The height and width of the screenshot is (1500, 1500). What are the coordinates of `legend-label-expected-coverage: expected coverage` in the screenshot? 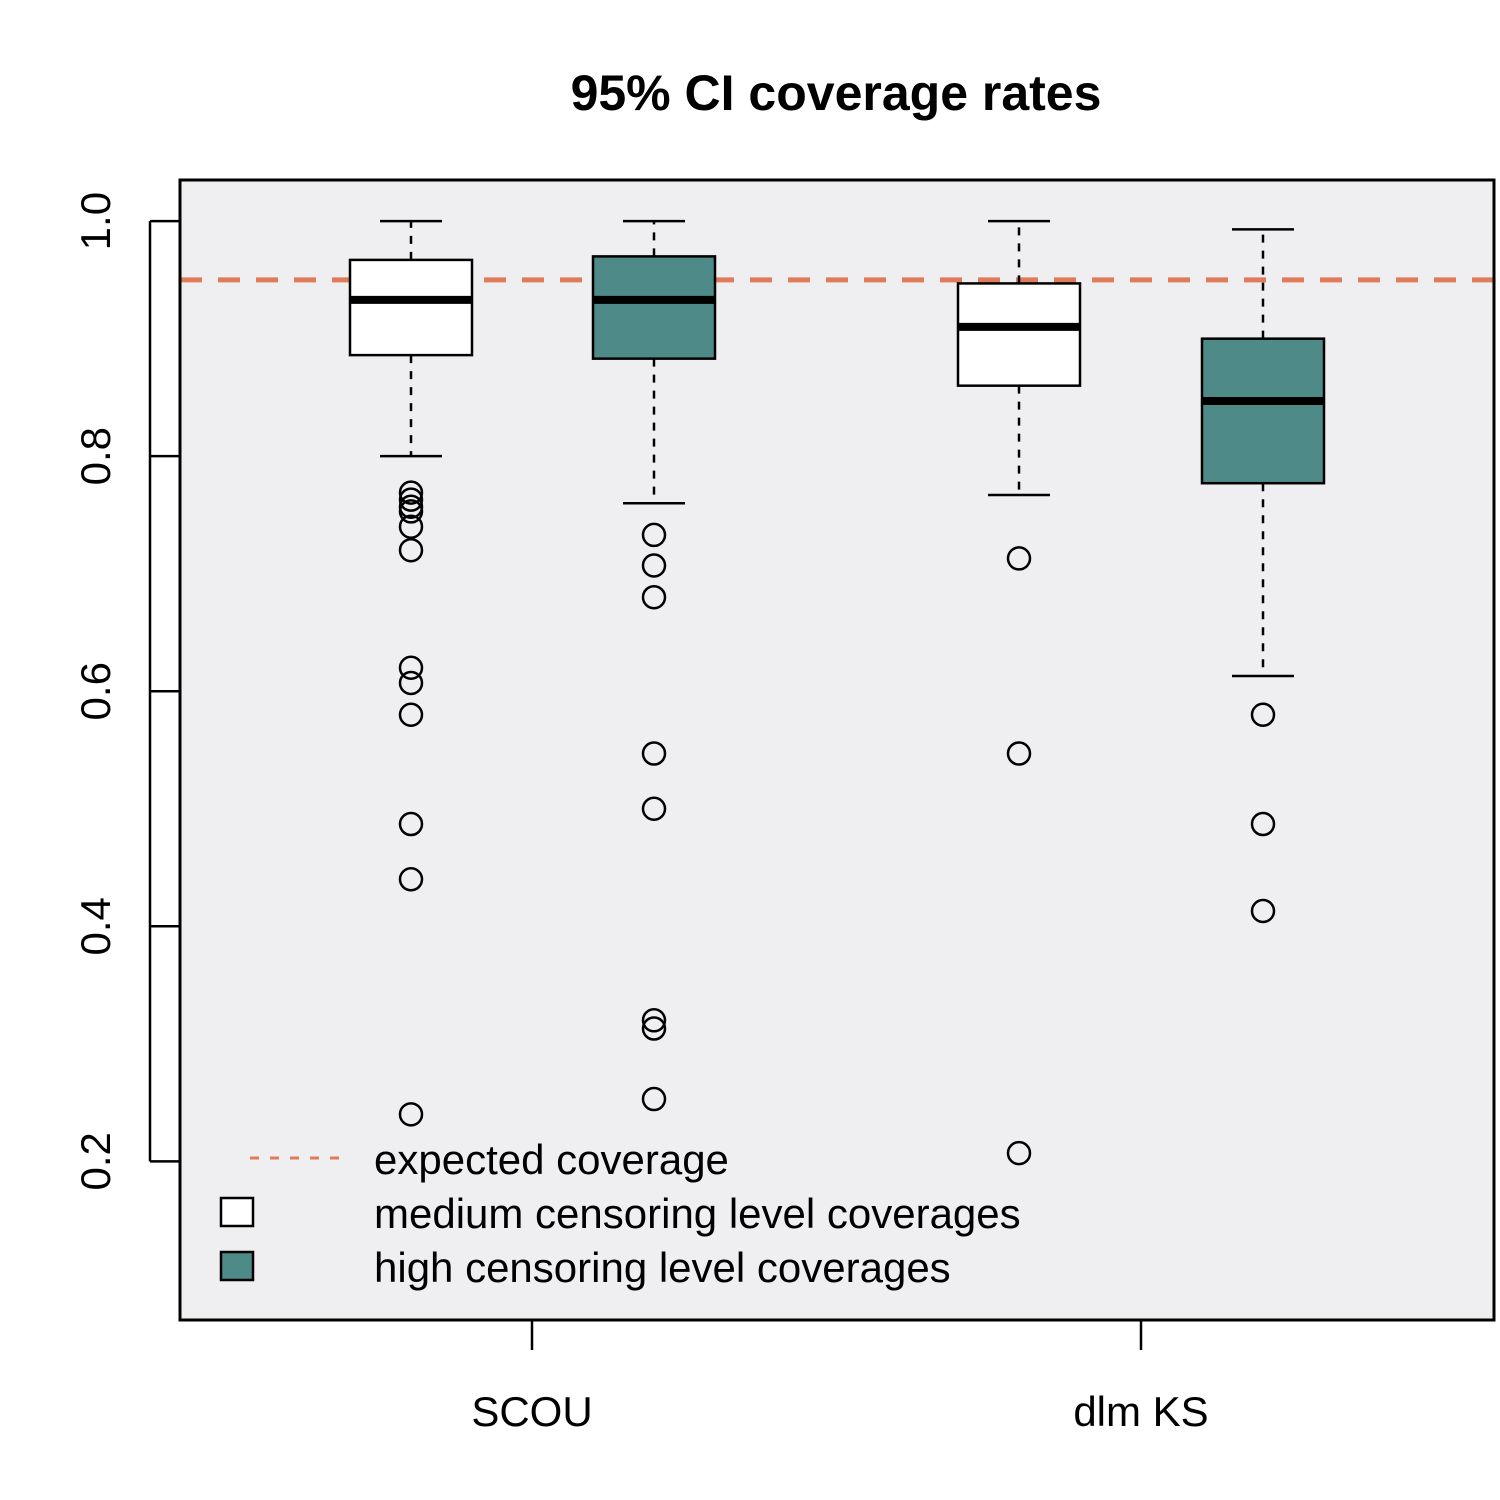 It's located at (551, 1159).